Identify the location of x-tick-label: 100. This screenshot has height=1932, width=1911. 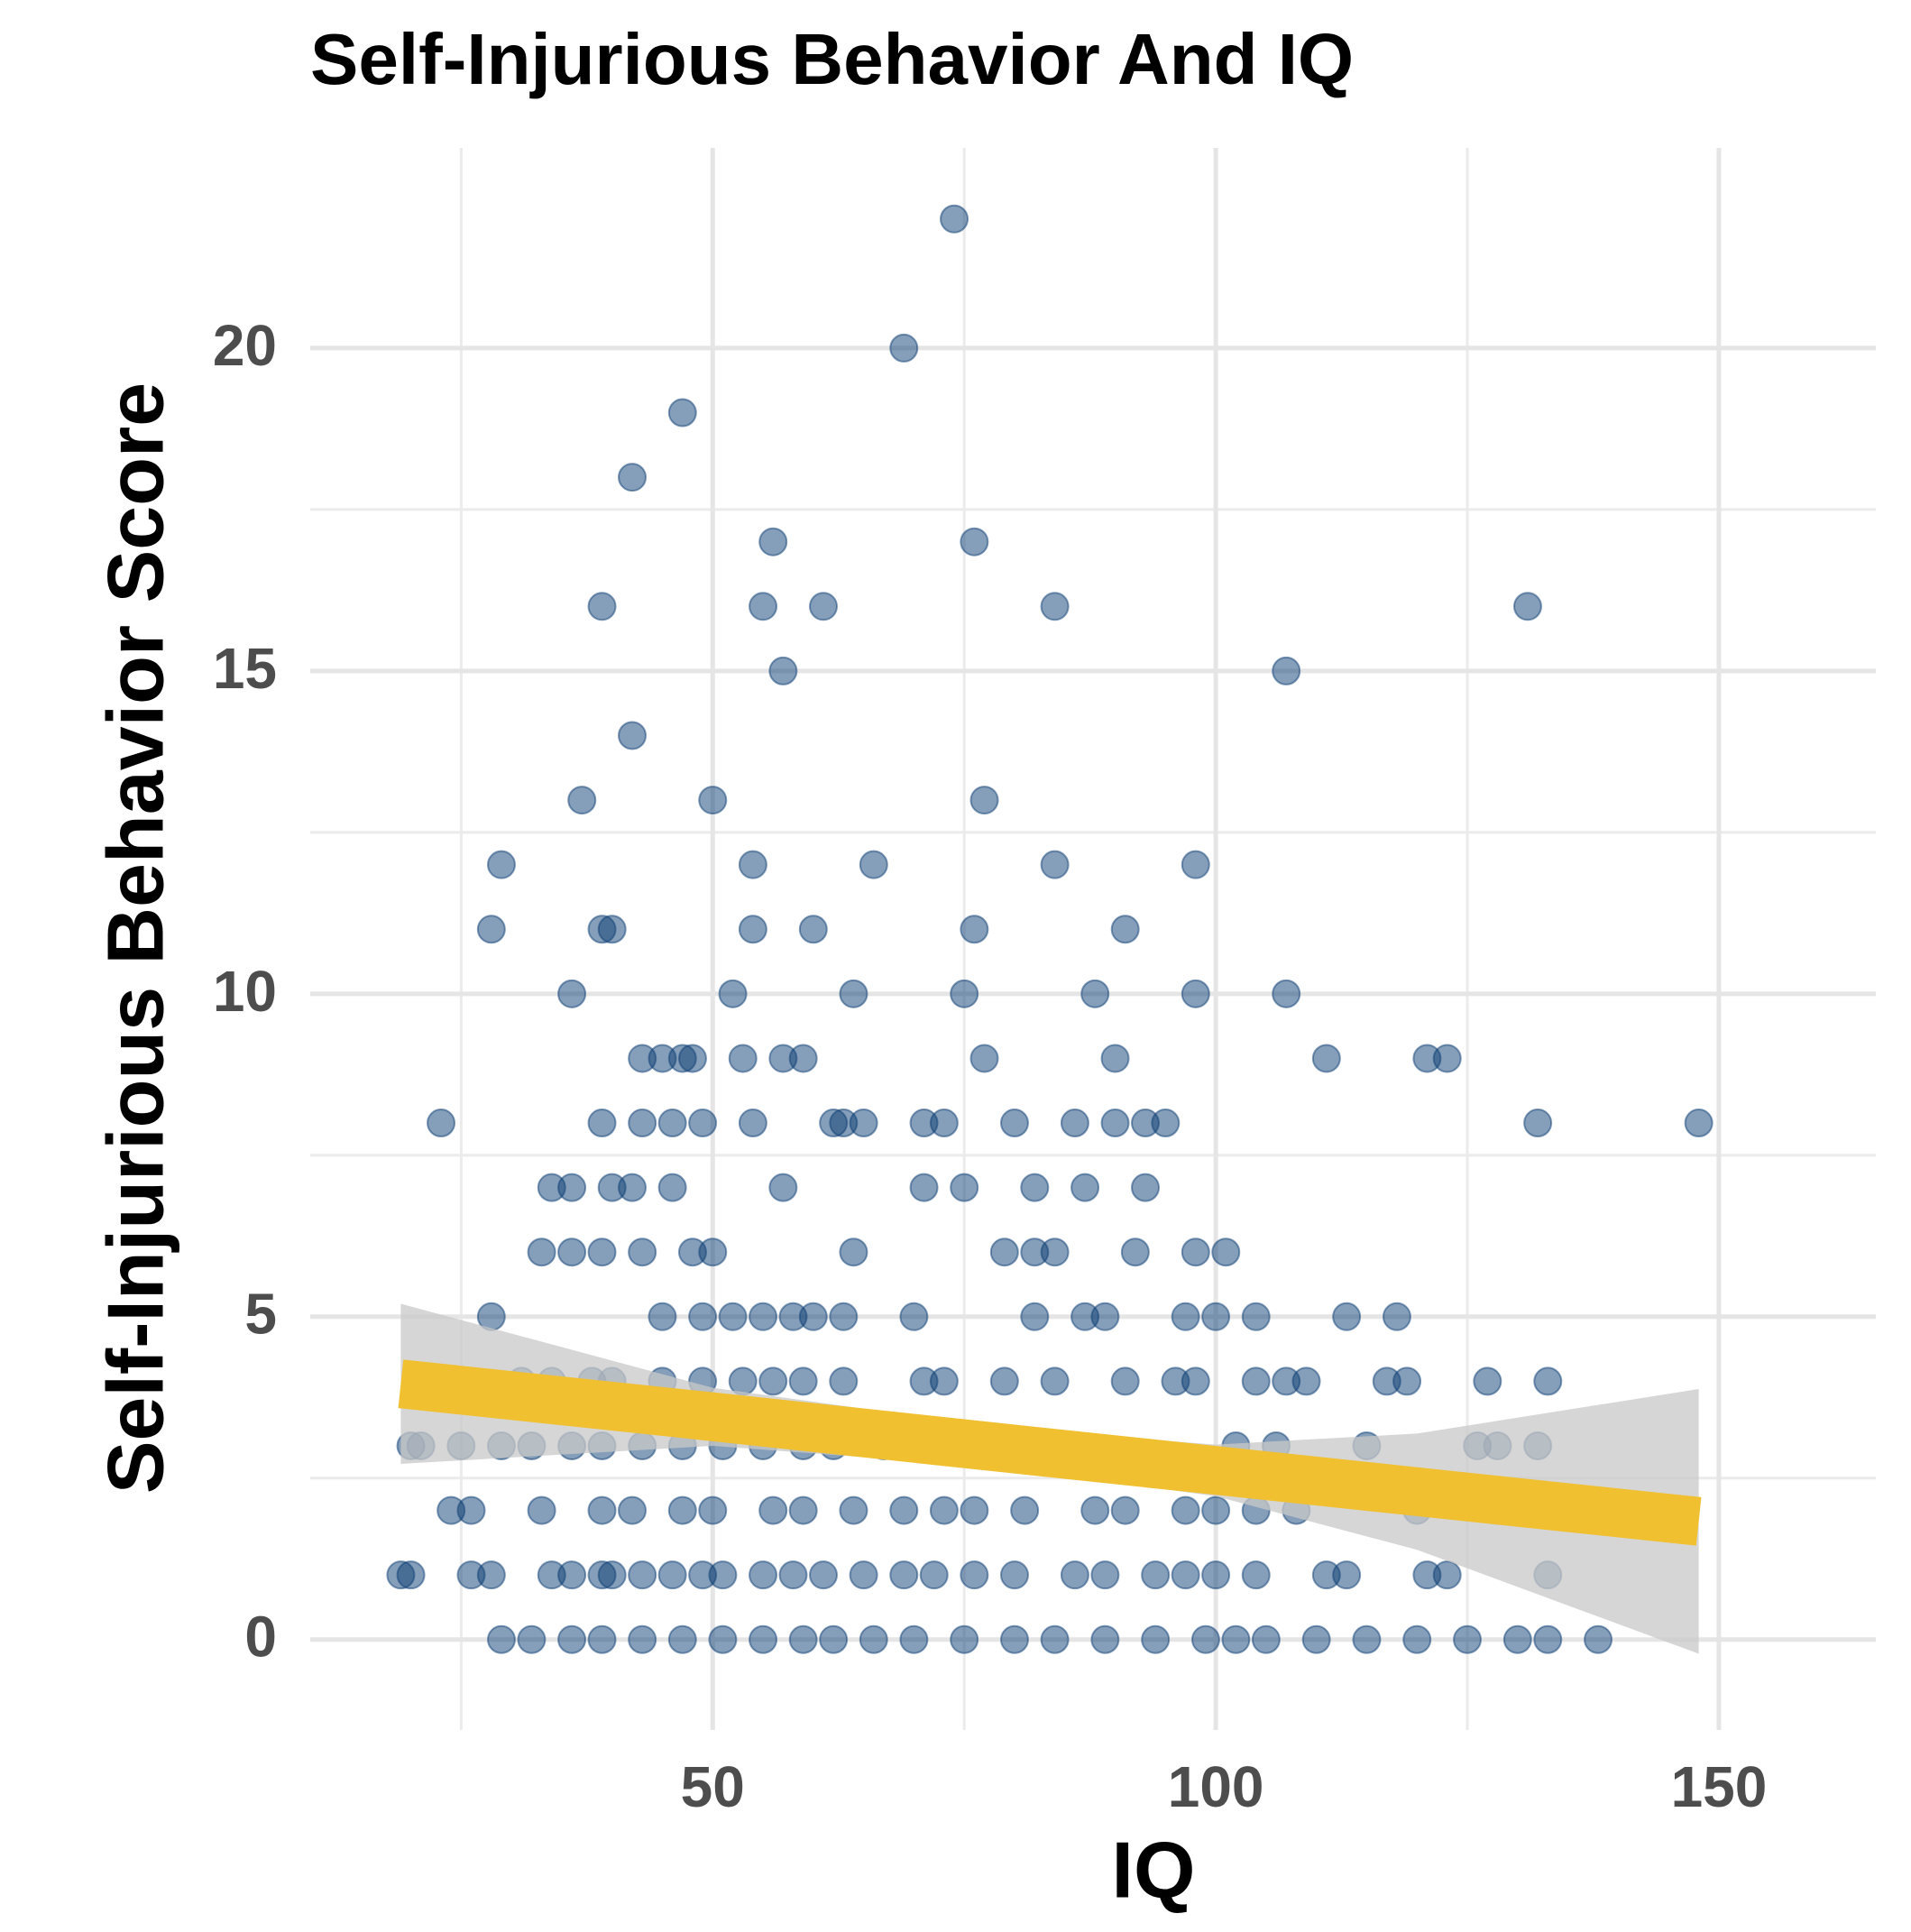
(1216, 1786).